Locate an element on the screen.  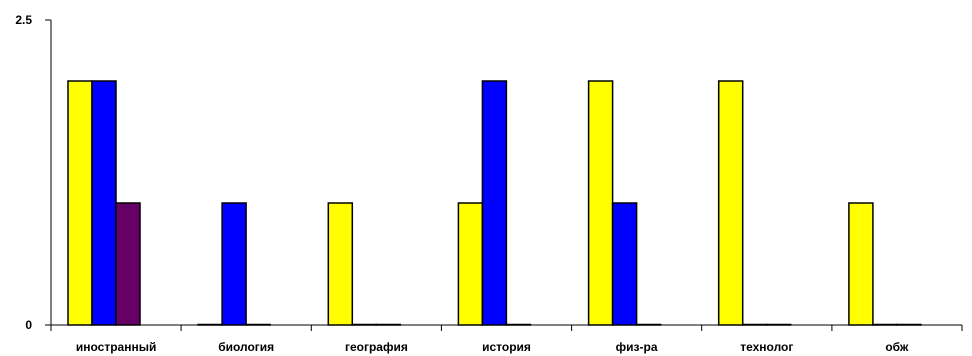
x-tick-label-4: физ-ра is located at coordinates (637, 347).